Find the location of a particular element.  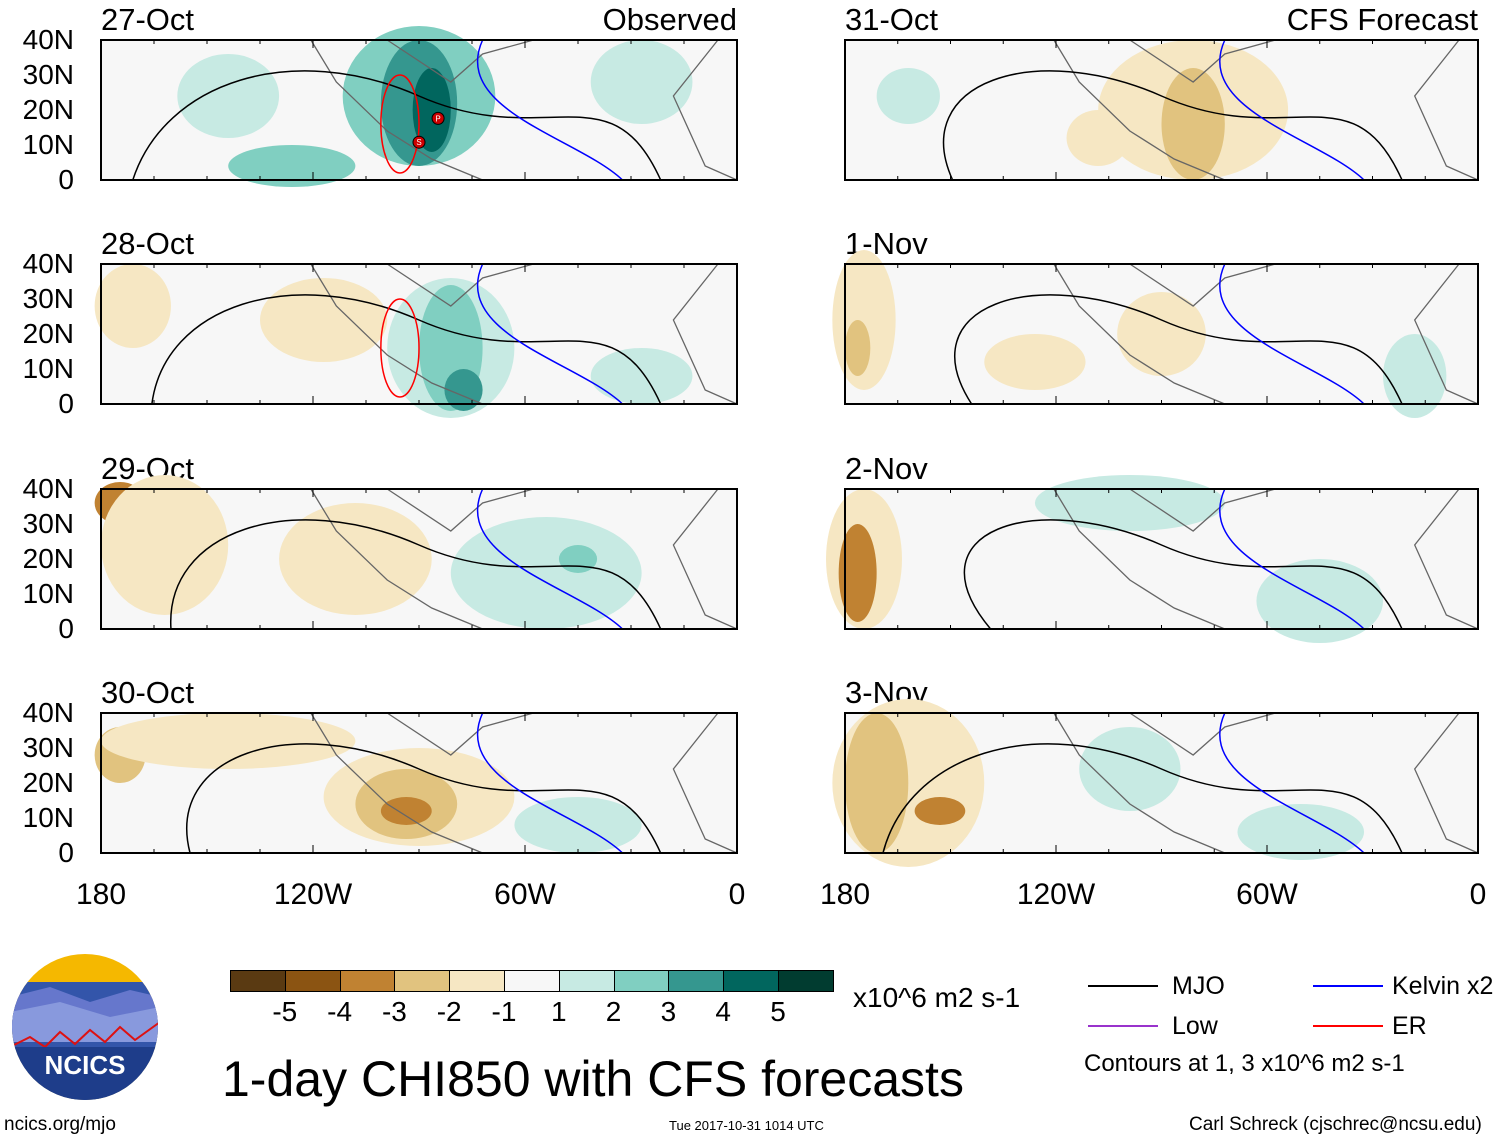

colorbar-tick-label: -3 is located at coordinates (394, 1011).